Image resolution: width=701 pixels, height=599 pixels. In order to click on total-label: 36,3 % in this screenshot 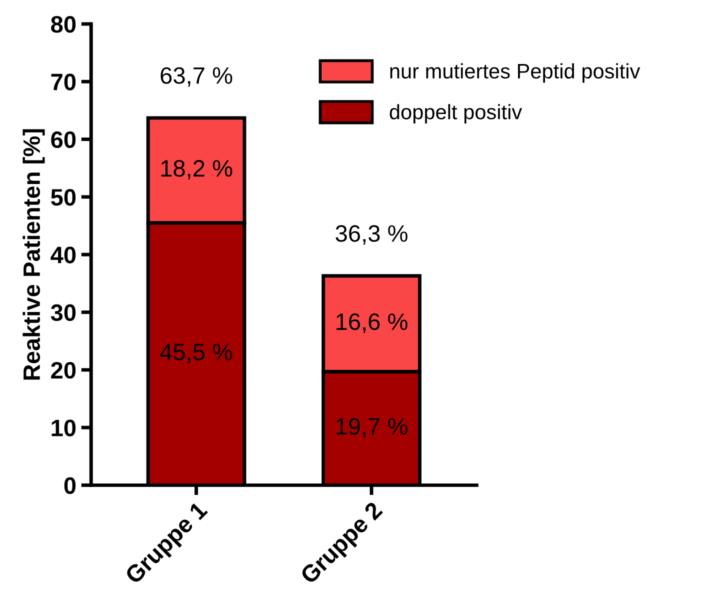, I will do `click(372, 235)`.